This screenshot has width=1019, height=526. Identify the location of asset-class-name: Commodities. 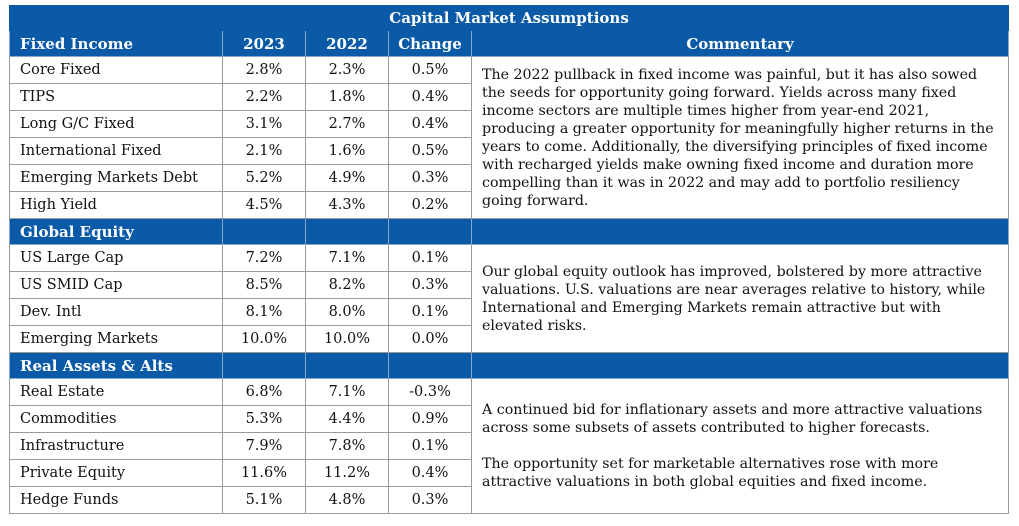
(116, 419).